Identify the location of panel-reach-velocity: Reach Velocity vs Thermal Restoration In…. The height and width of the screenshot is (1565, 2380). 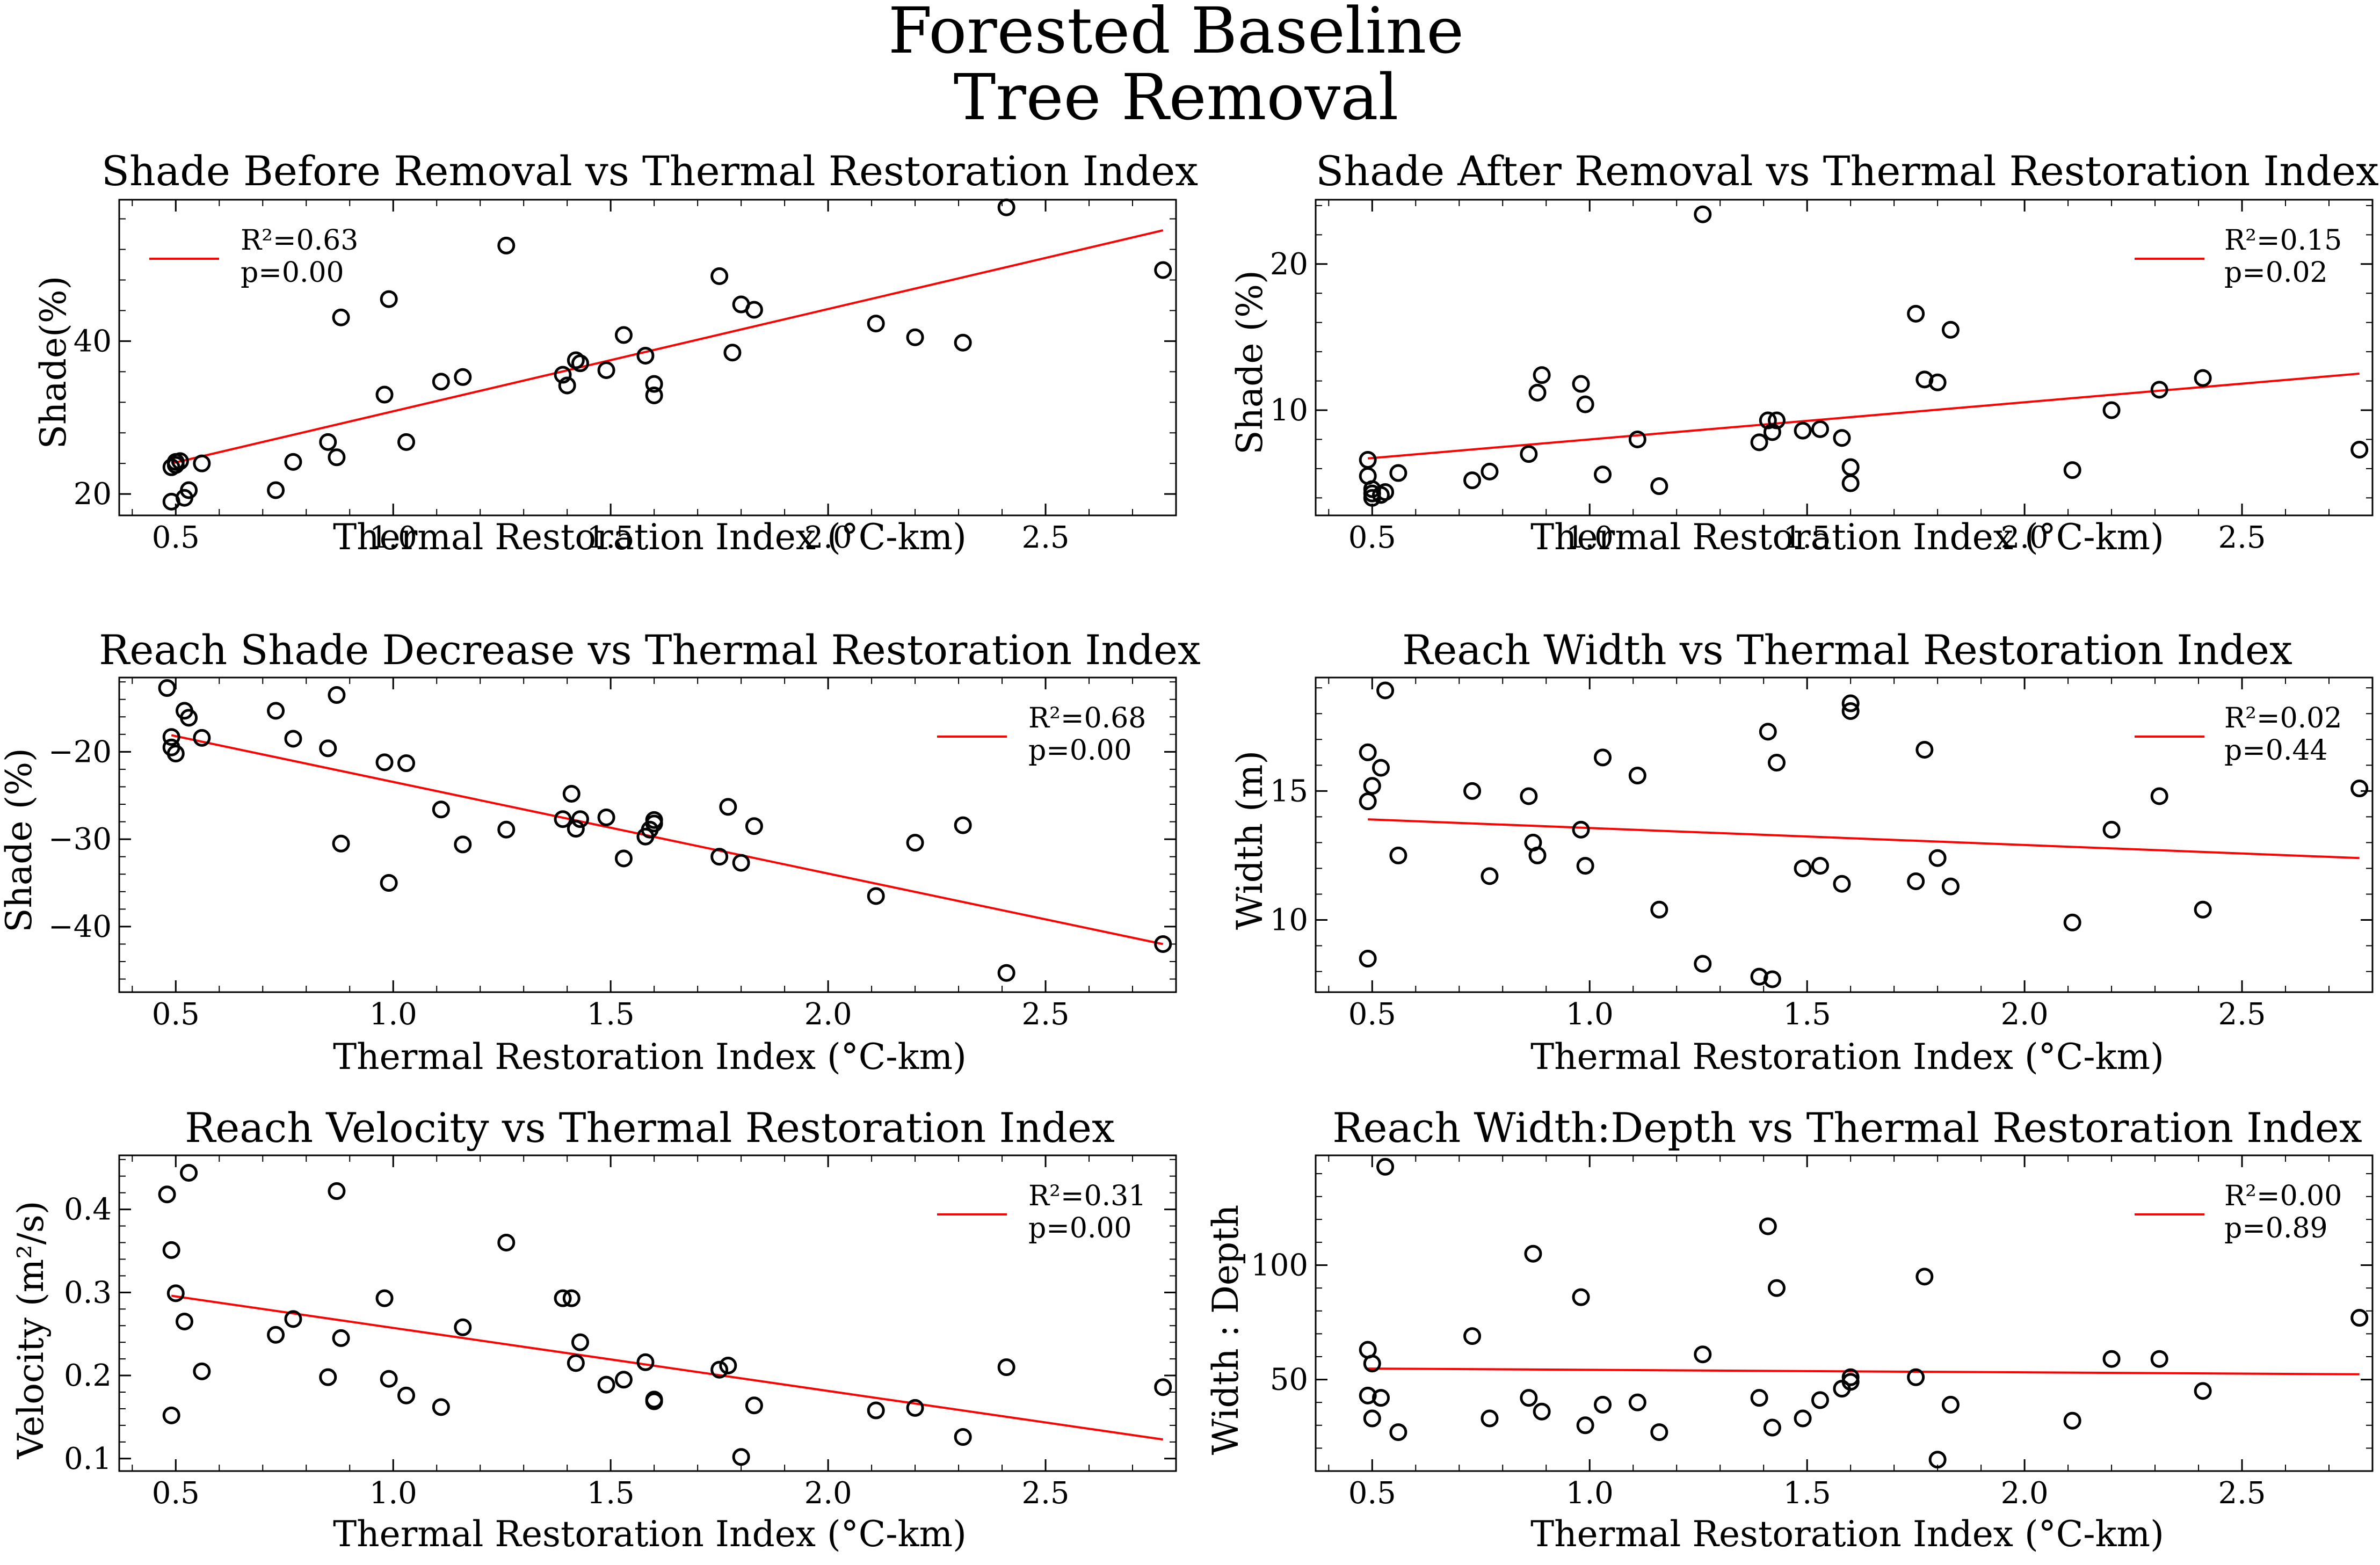
(593, 1330).